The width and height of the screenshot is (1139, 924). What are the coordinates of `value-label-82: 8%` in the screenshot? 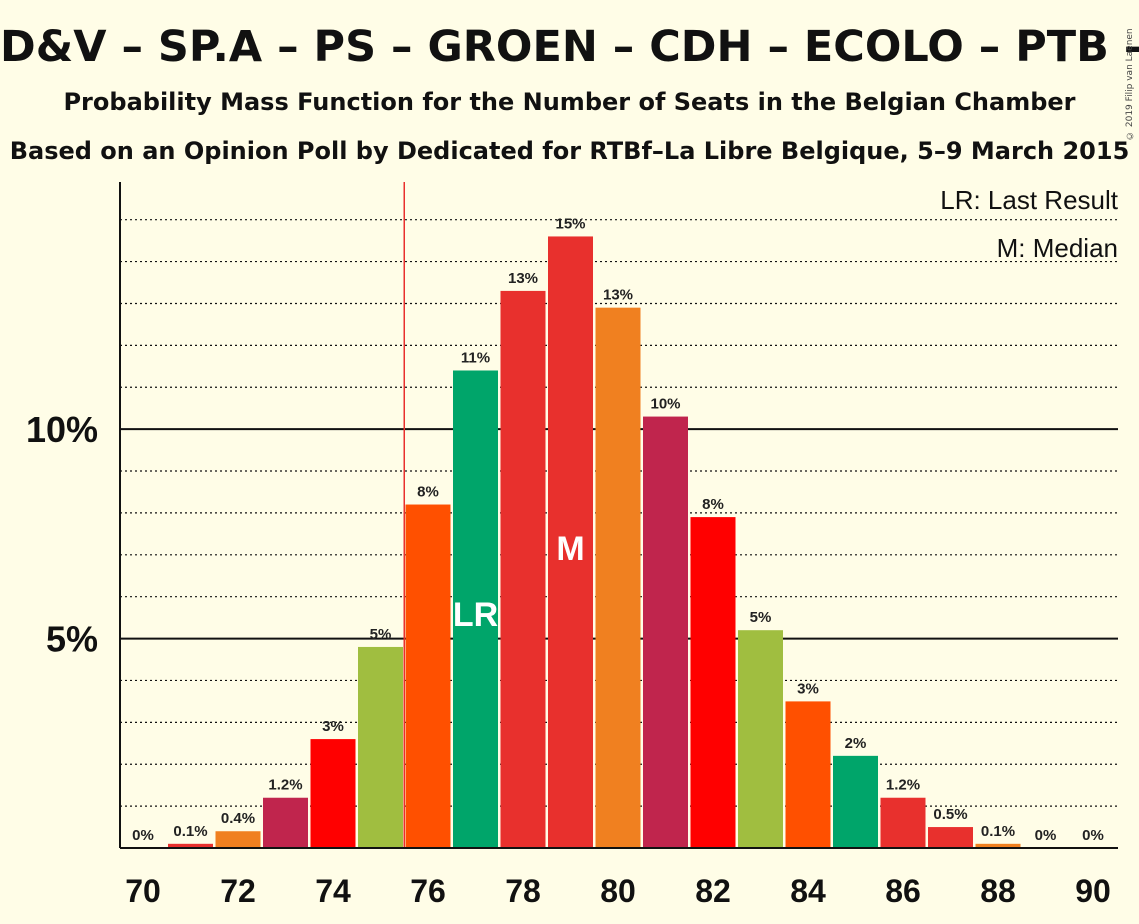 It's located at (713, 504).